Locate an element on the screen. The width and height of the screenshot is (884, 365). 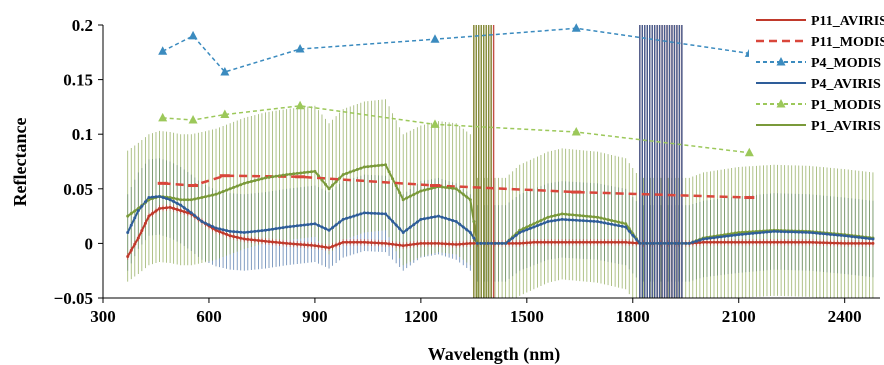
legend-label: P11_AVIRIS is located at coordinates (847, 21).